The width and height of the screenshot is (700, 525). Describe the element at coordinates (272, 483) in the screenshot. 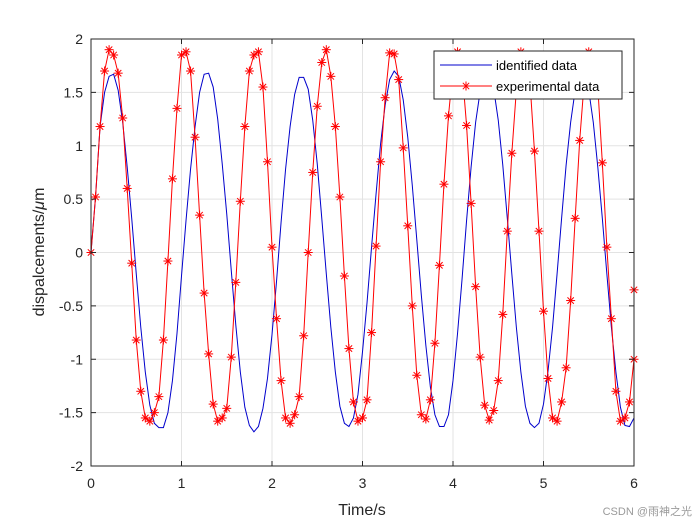

I see `x-tick-label: 2` at that location.